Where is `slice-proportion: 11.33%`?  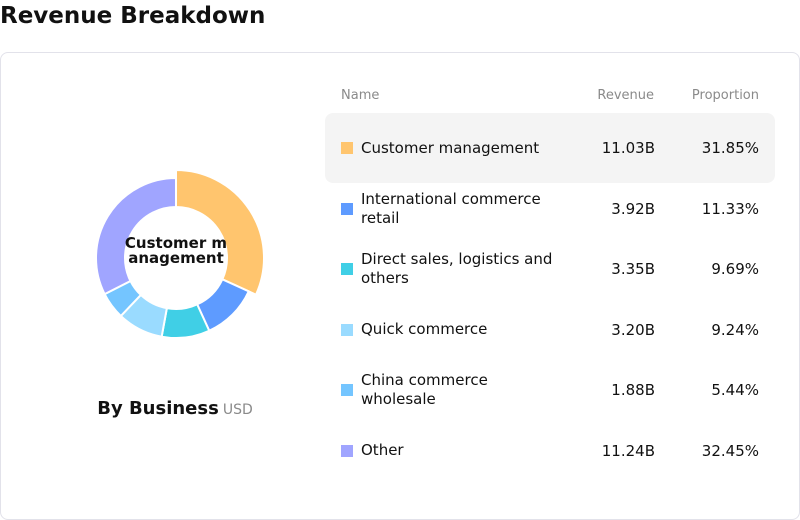 slice-proportion: 11.33% is located at coordinates (730, 208).